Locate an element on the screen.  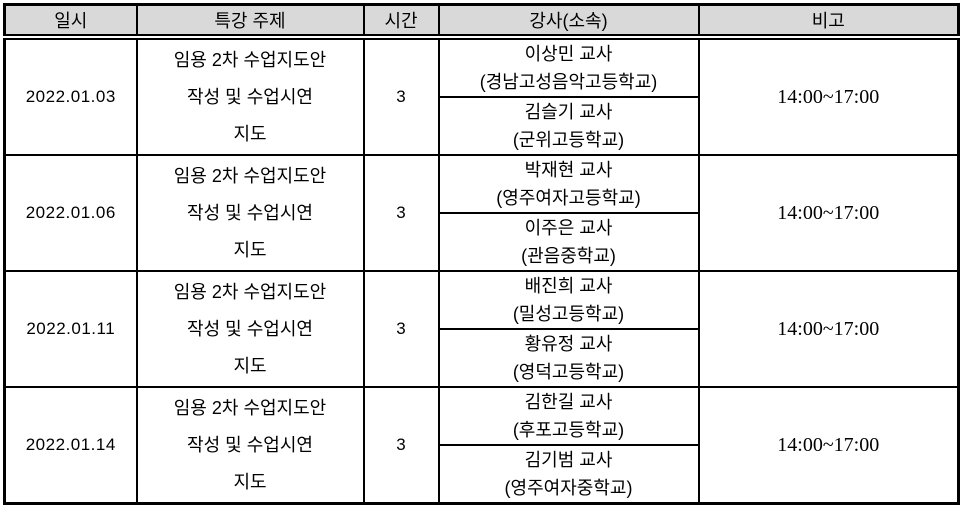
cell-date: 2022.01.06 is located at coordinates (70, 213).